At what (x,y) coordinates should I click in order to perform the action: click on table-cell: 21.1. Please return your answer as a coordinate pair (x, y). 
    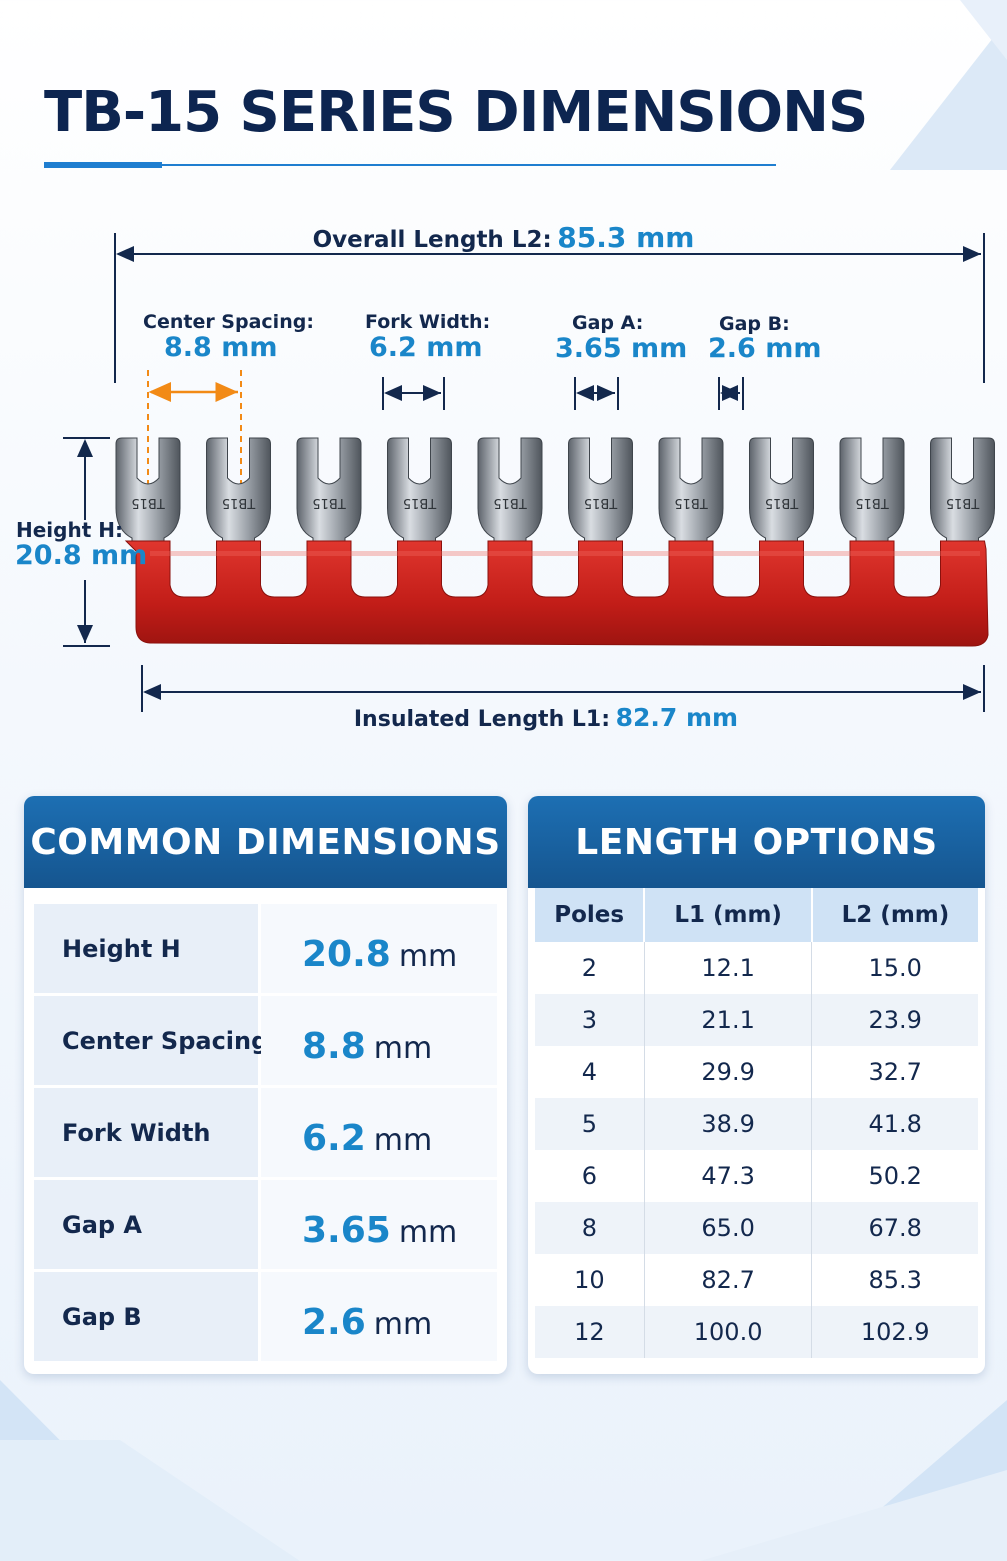
    Looking at the image, I should click on (728, 1020).